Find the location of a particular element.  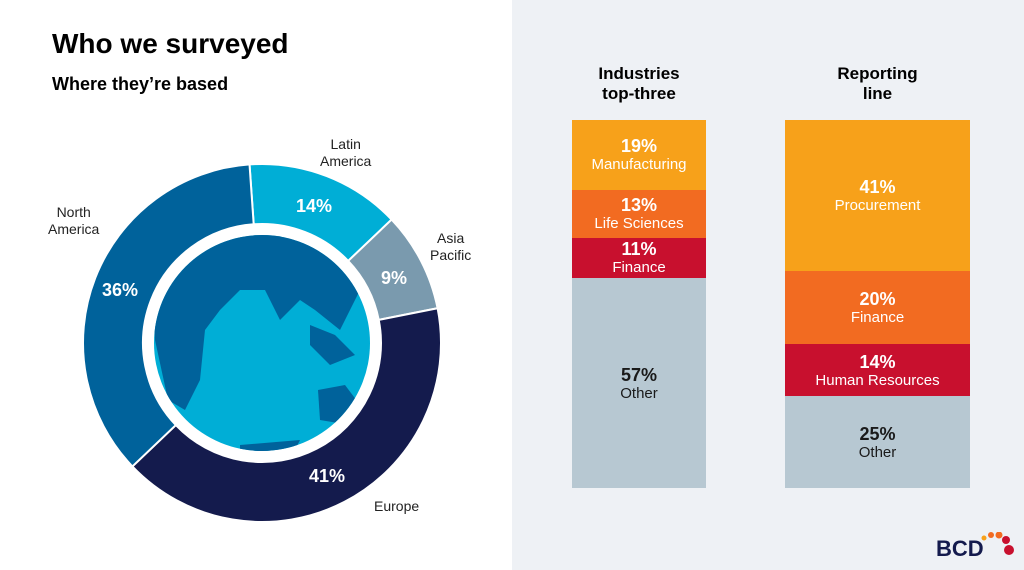

segment-value: 11% is located at coordinates (639, 249).